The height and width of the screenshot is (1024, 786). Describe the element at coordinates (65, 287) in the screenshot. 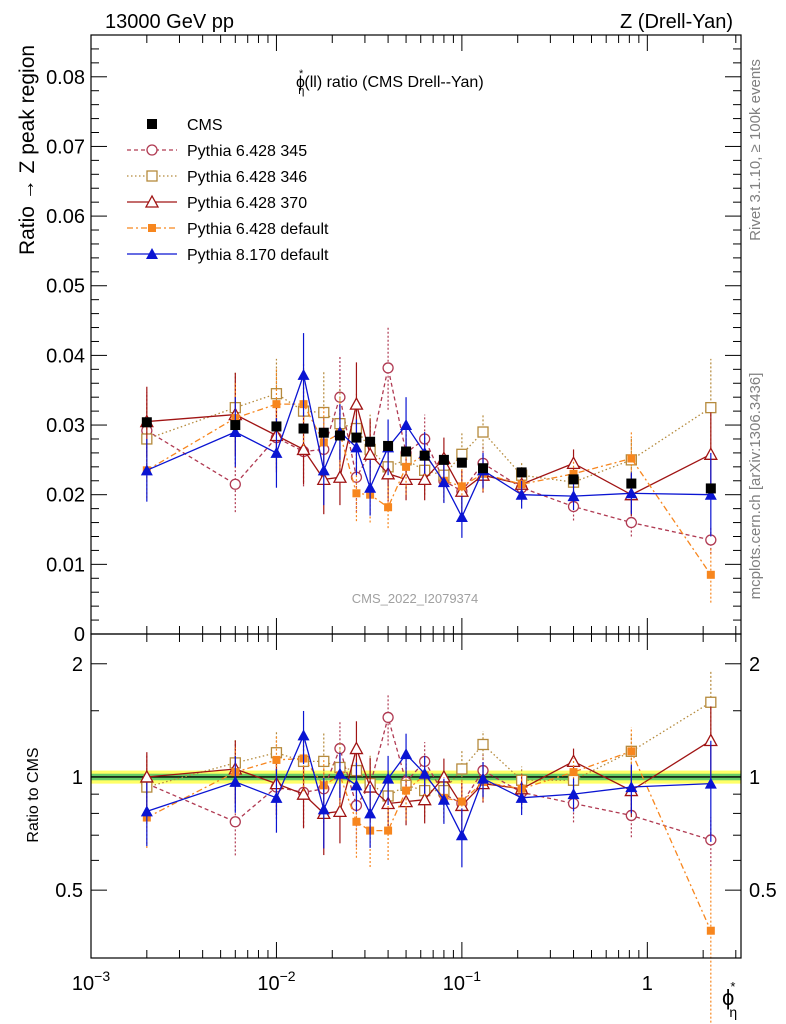

I see `y-tick-label: 0.05` at that location.